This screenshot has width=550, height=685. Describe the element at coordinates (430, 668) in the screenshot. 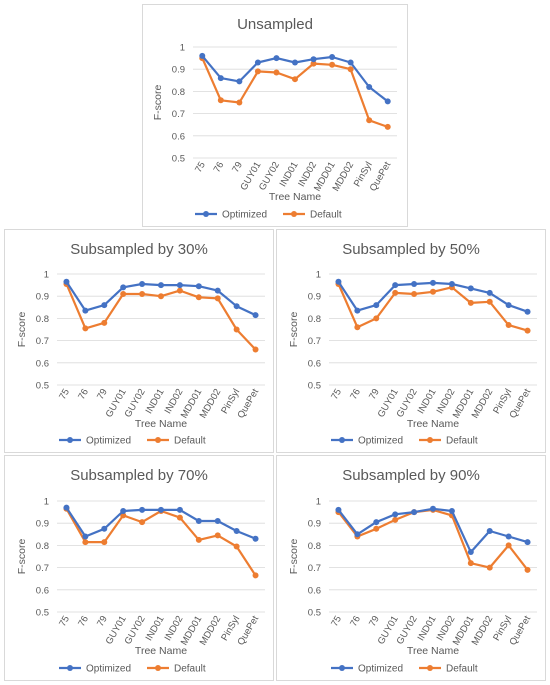

I see `legend-marker-default` at that location.